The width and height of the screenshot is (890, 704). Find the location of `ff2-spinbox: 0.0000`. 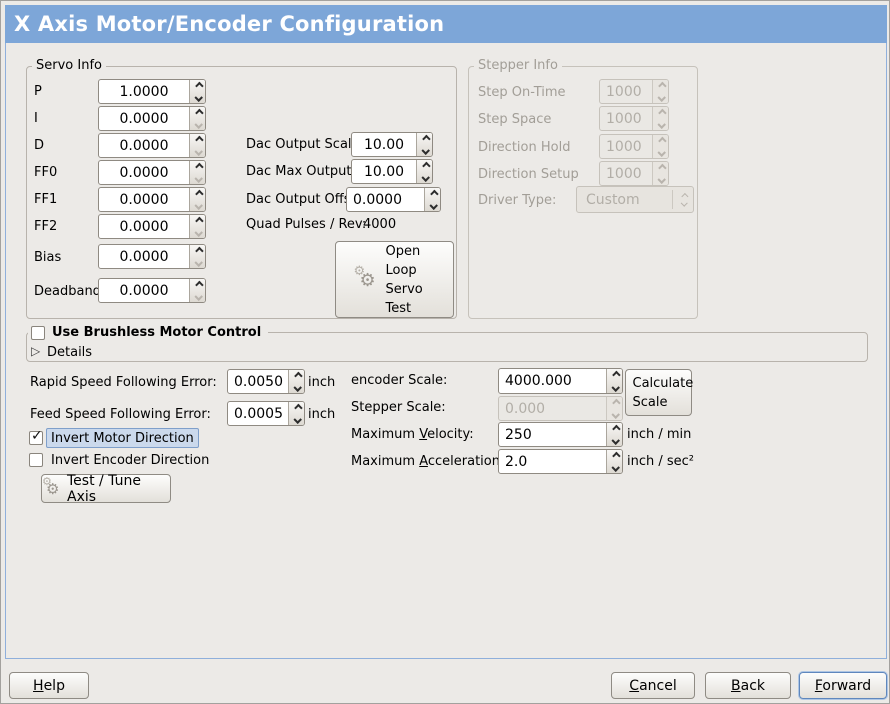

ff2-spinbox: 0.0000 is located at coordinates (152, 226).